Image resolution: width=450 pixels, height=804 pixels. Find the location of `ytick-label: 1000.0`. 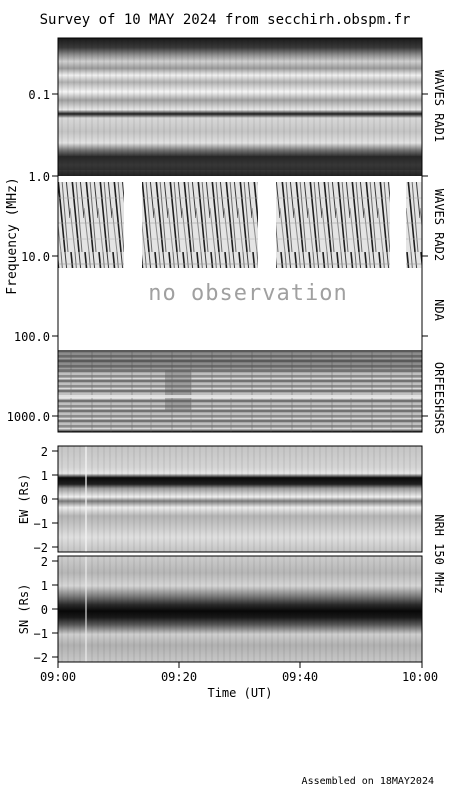

ytick-label: 1000.0 is located at coordinates (28, 417).